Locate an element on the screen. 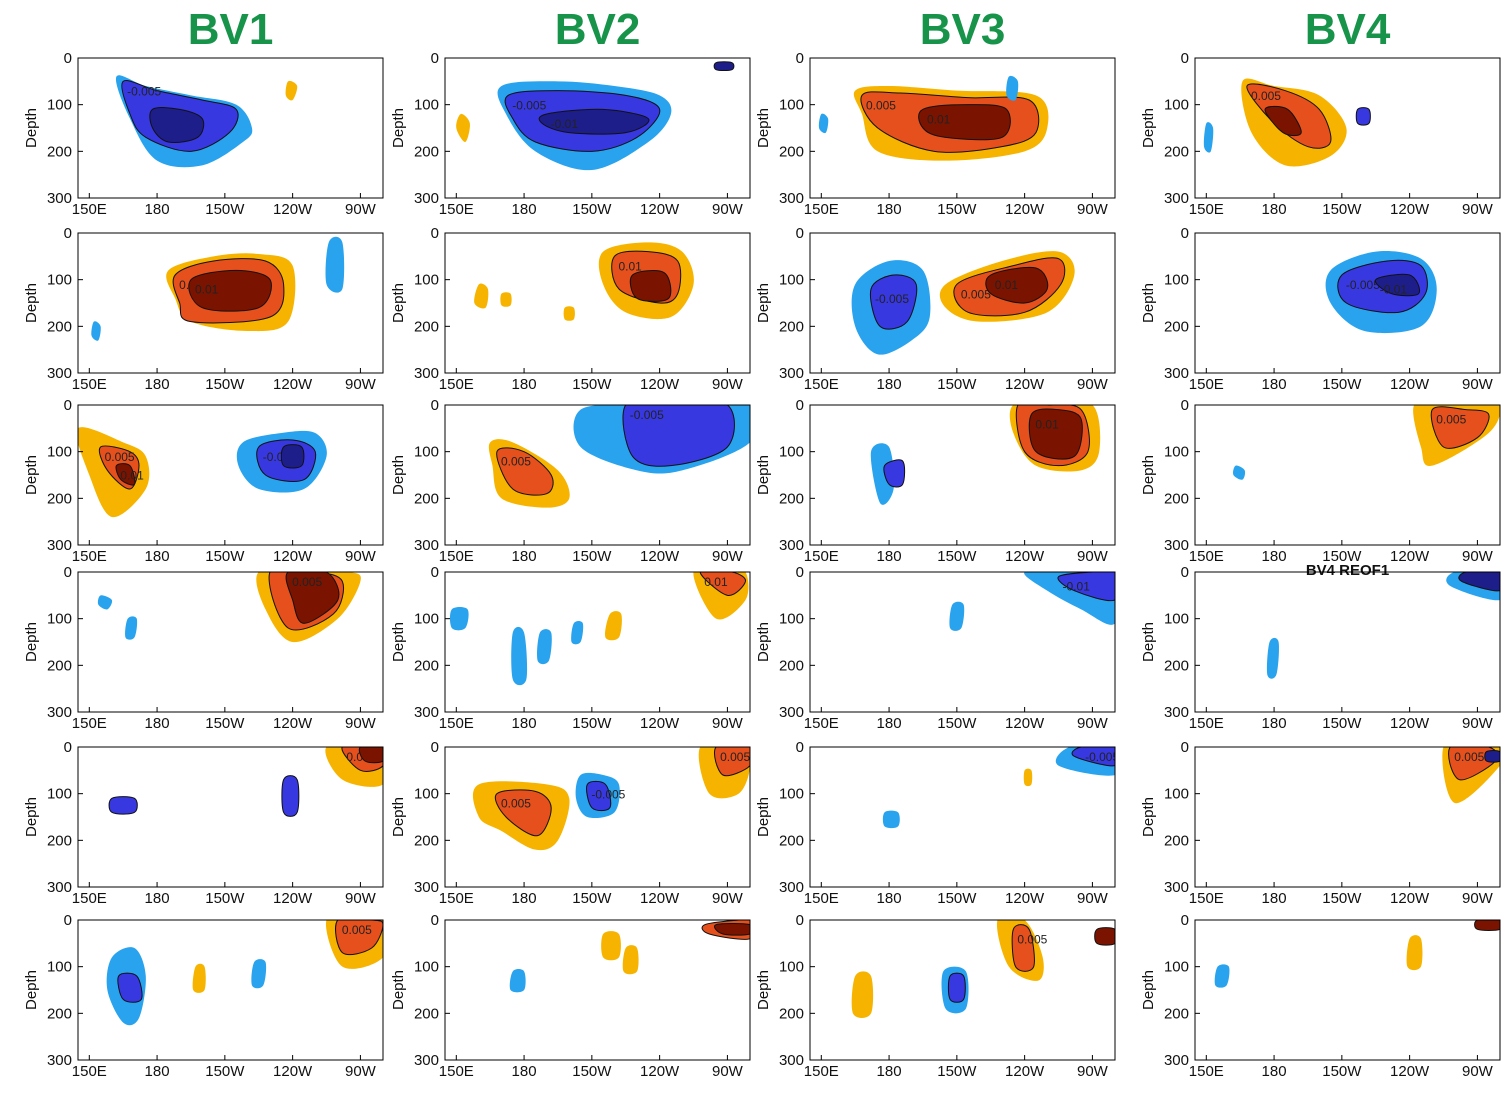  panel: 0.005 is located at coordinates (1287, 122).